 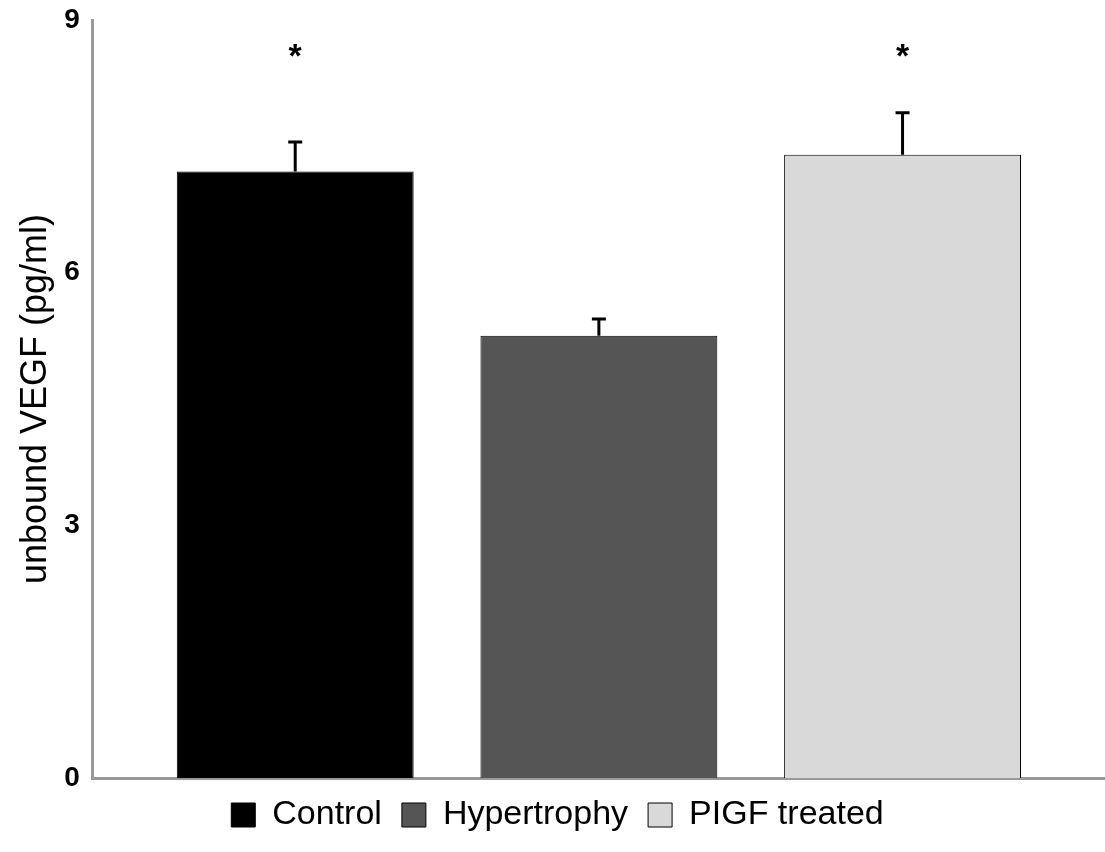 I want to click on legend-label: PIGF treated, so click(x=786, y=812).